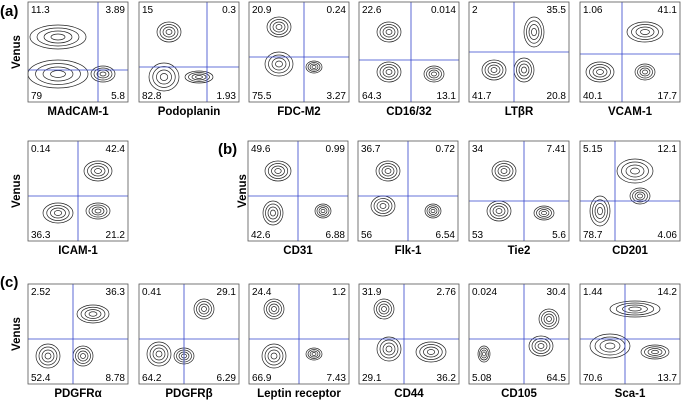 The width and height of the screenshot is (685, 405). I want to click on x-axis-label: CD44, so click(409, 394).